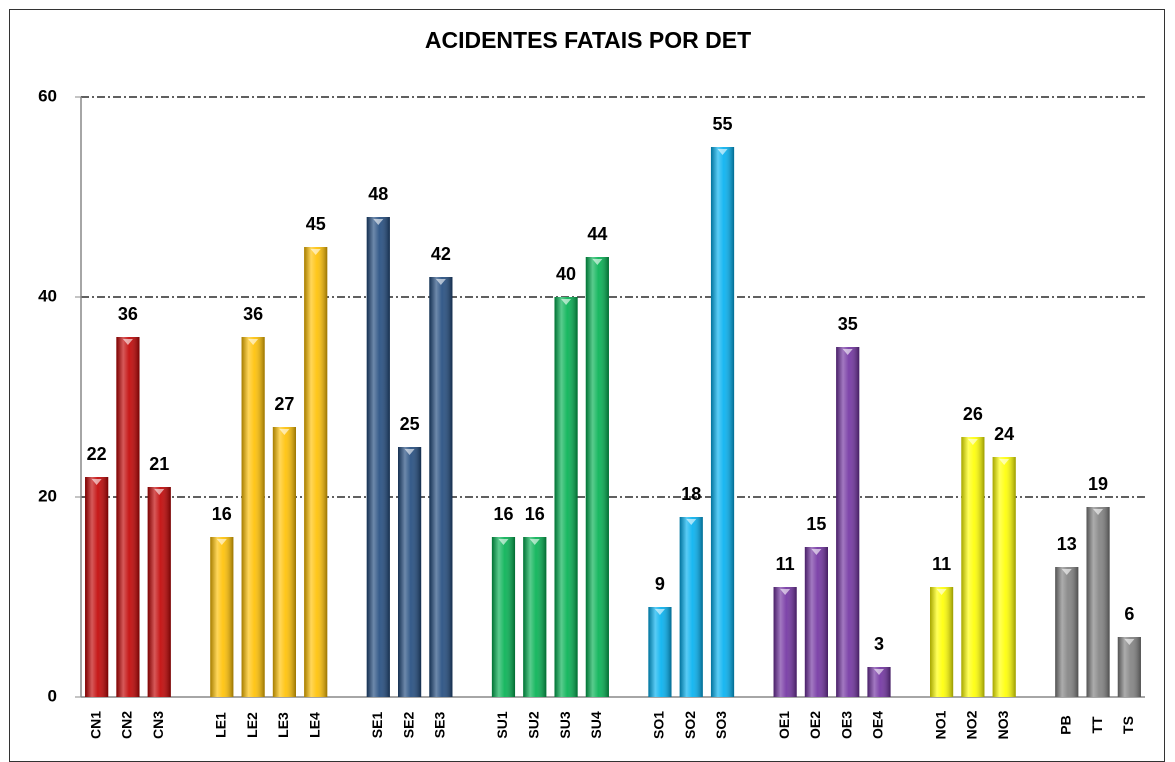 This screenshot has width=1175, height=762. What do you see at coordinates (1065, 724) in the screenshot?
I see `x-tick-label: PB` at bounding box center [1065, 724].